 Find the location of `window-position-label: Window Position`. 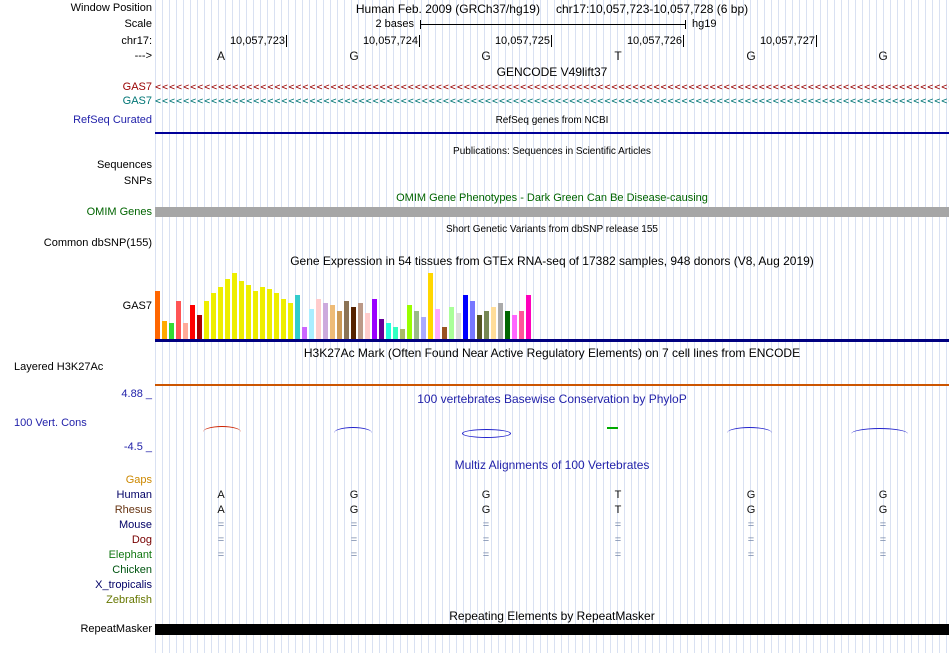

window-position-label: Window Position is located at coordinates (111, 8).